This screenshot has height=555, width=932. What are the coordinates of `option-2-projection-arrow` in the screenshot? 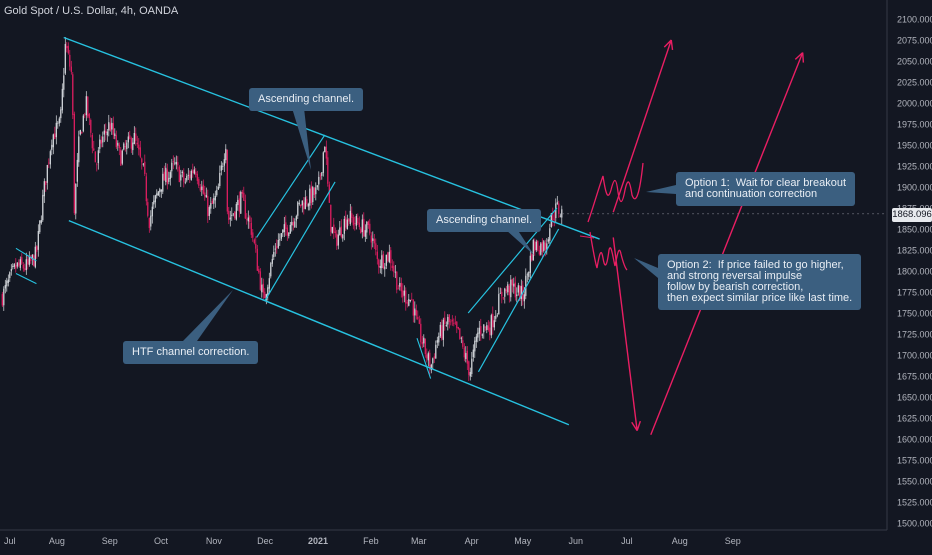 It's located at (625, 334).